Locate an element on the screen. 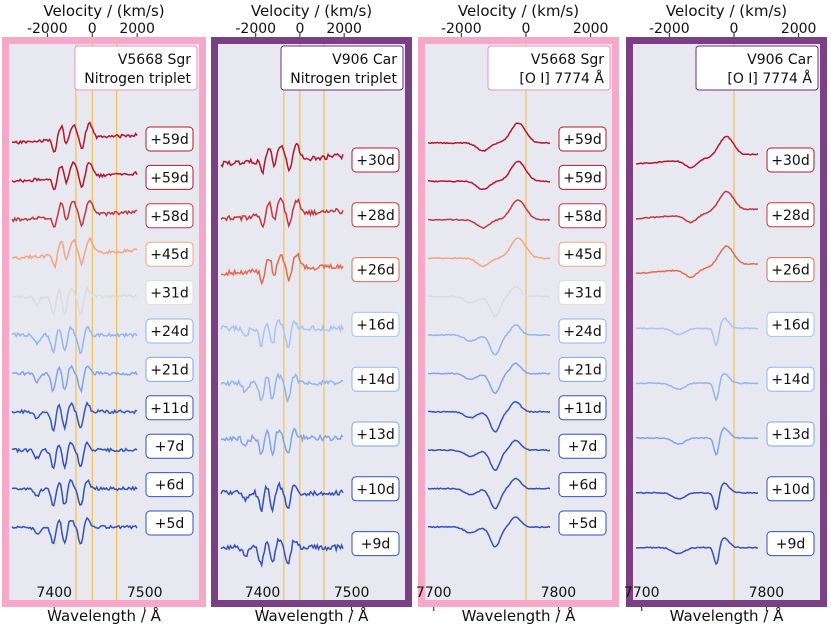 This screenshot has height=631, width=831. panel-line-label: [O I] 7774 Å is located at coordinates (769, 78).